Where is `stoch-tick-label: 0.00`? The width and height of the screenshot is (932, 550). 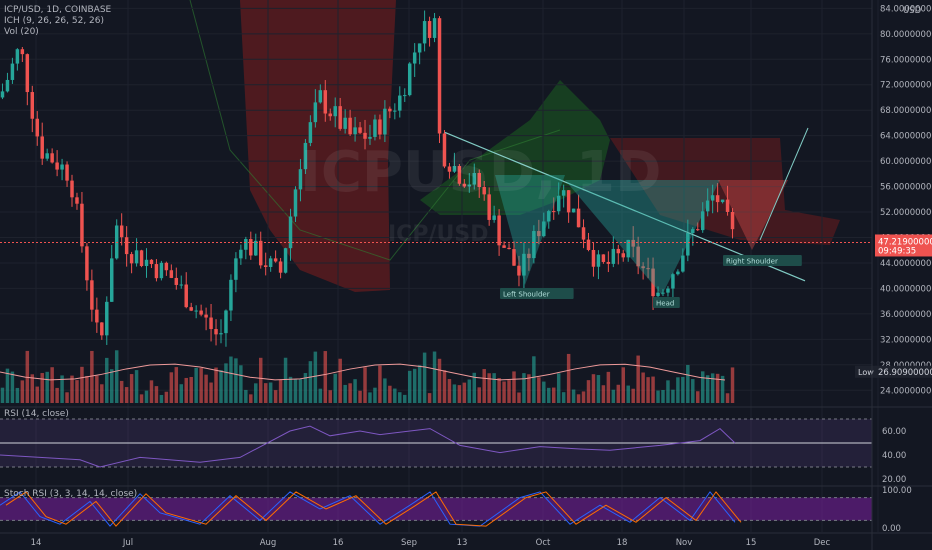
stoch-tick-label: 0.00 is located at coordinates (891, 529).